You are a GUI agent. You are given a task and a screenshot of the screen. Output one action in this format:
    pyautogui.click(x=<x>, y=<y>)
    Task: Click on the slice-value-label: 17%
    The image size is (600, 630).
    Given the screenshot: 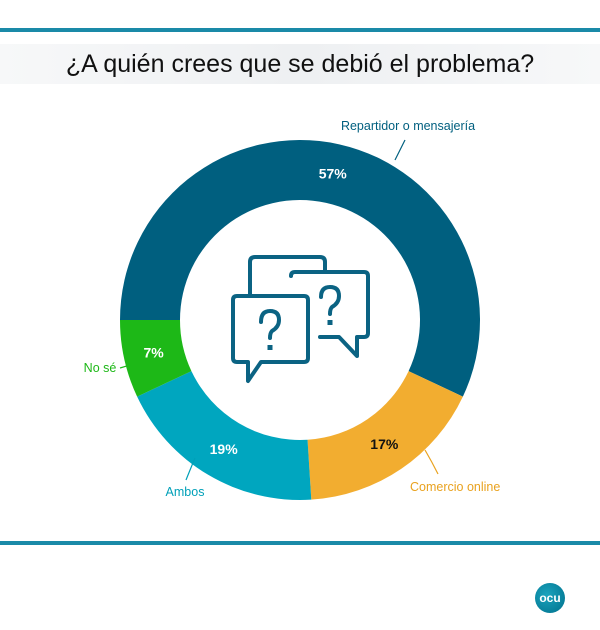 What is the action you would take?
    pyautogui.click(x=384, y=444)
    